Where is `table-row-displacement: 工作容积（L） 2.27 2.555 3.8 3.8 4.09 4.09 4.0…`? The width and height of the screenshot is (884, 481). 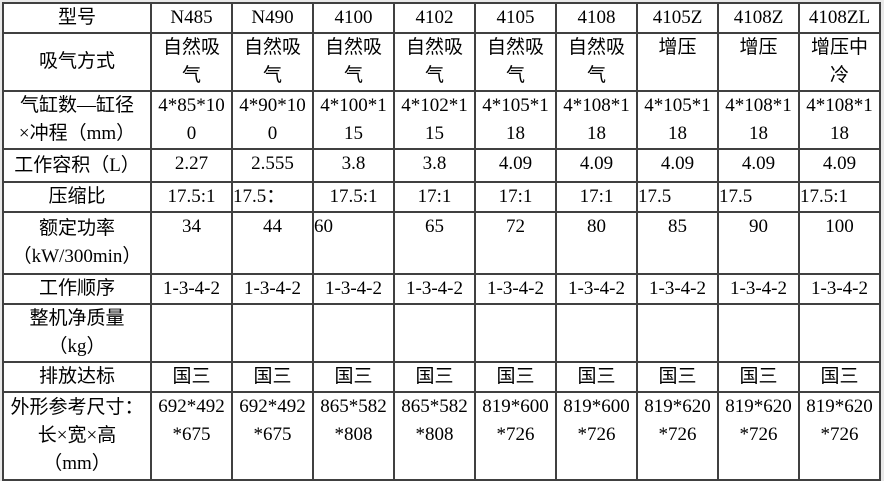
table-row-displacement: 工作容积（L） 2.27 2.555 3.8 3.8 4.09 4.09 4.0… is located at coordinates (441, 165).